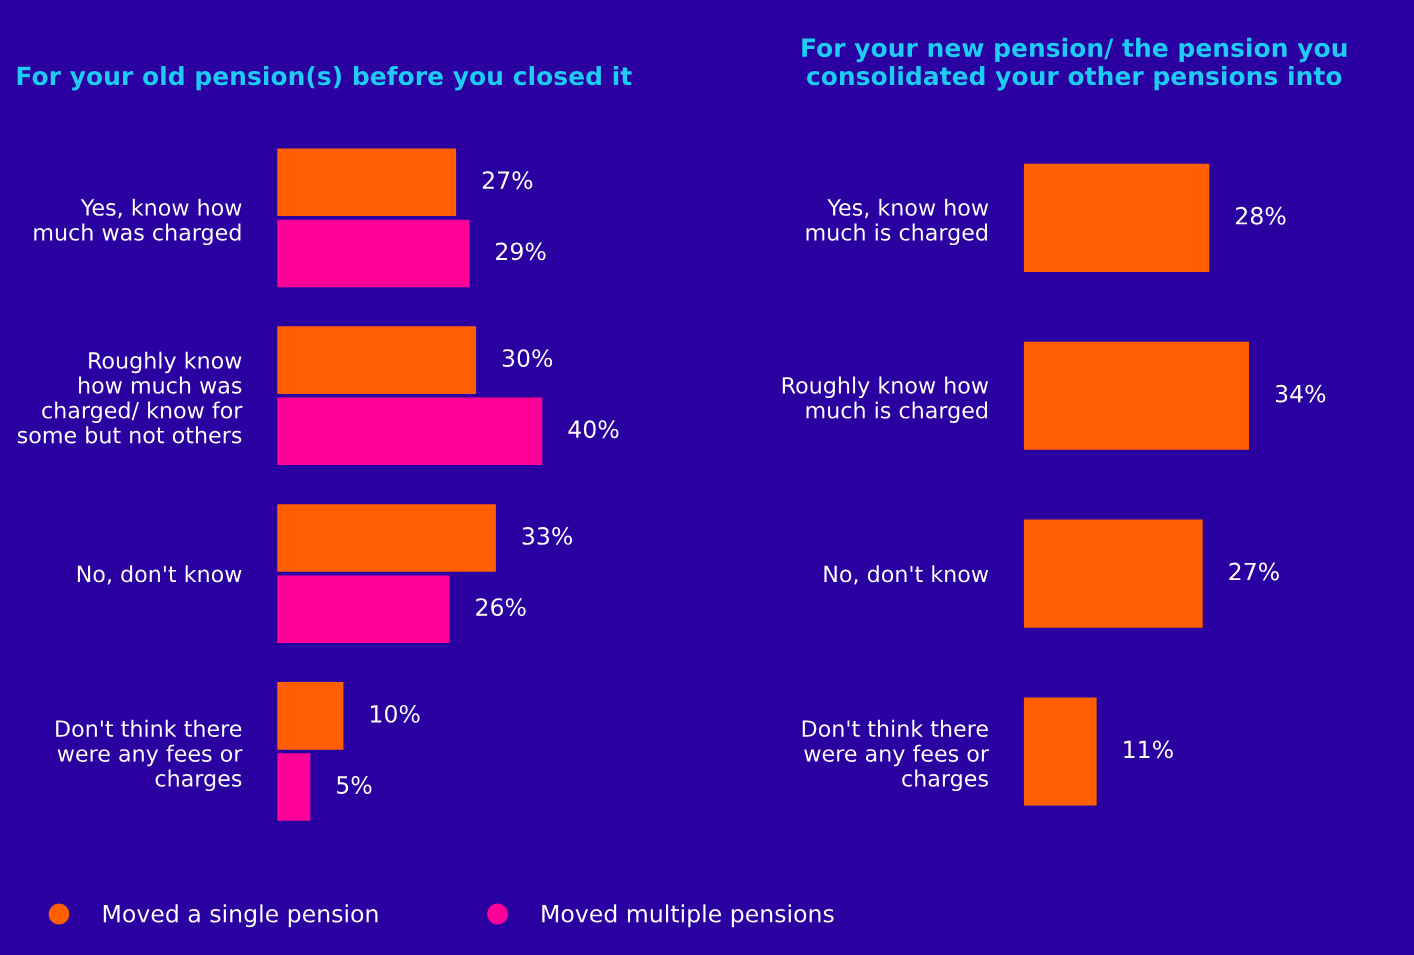 This screenshot has width=1414, height=955. Describe the element at coordinates (130, 397) in the screenshot. I see `y-tick-label: Roughly know how much was charged/ know for some but not others` at that location.